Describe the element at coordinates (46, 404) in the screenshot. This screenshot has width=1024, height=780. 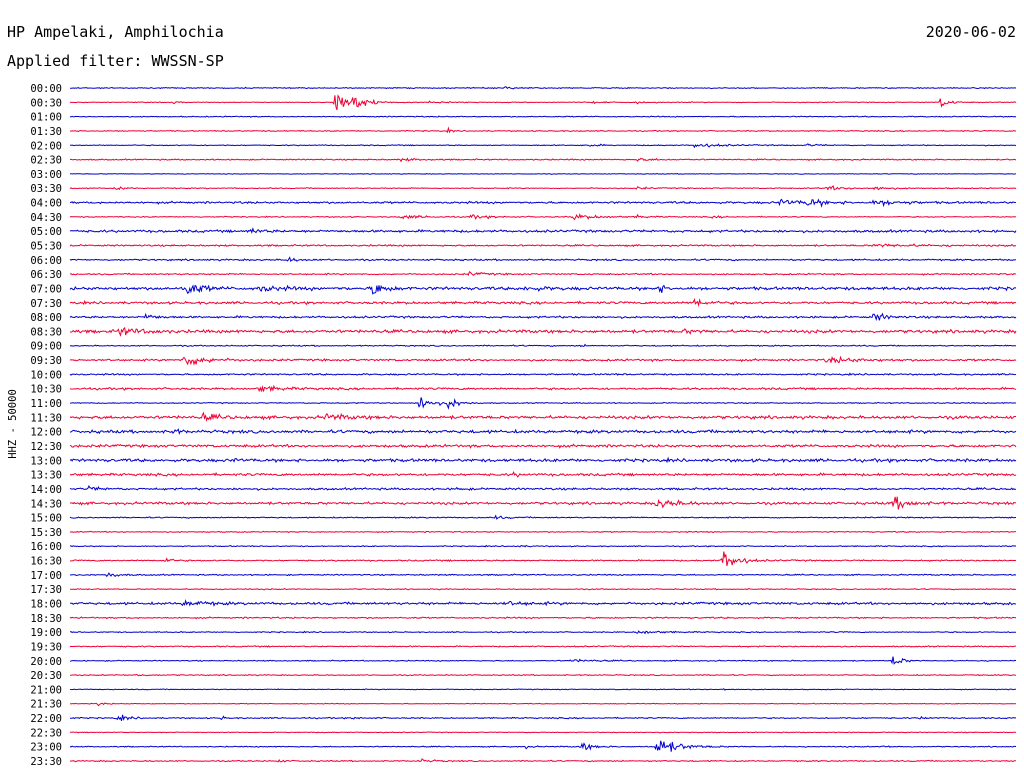
I see `time-tick-label: 11:00` at that location.